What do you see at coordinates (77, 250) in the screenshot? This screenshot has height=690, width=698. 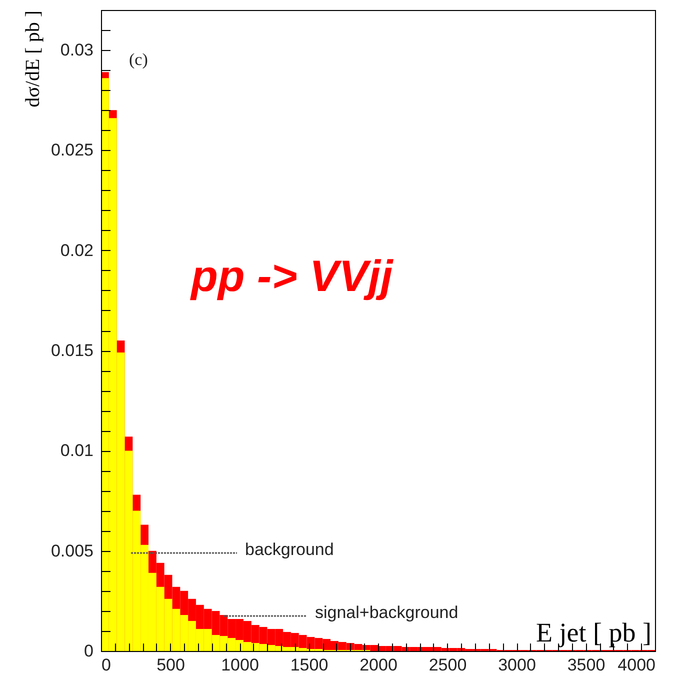 I see `y-tick-label: 0.02` at bounding box center [77, 250].